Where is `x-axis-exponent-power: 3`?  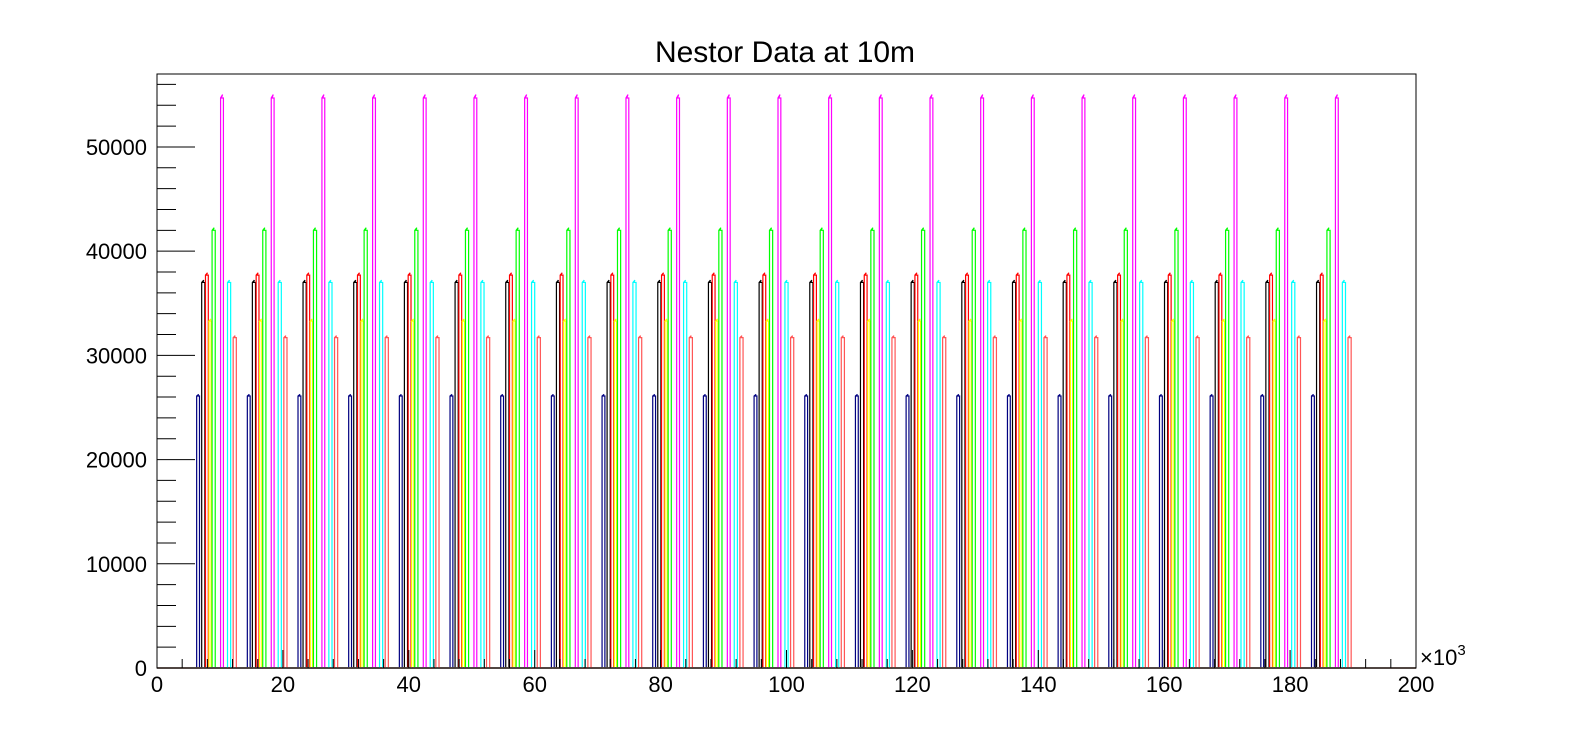 x-axis-exponent-power: 3 is located at coordinates (1461, 650).